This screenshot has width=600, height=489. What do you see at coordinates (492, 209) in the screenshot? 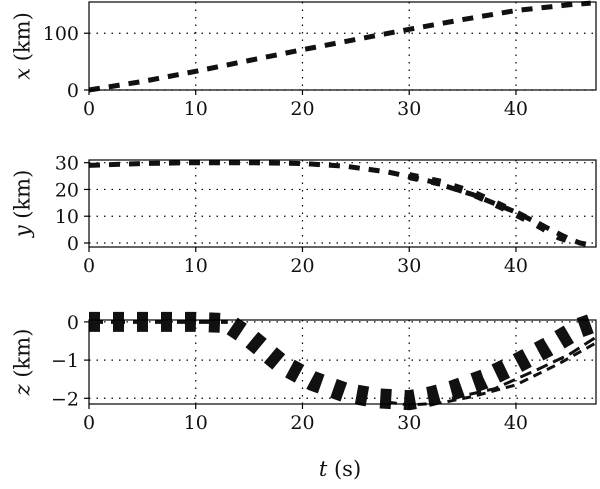
I see `panel-y-series-1-line` at bounding box center [492, 209].